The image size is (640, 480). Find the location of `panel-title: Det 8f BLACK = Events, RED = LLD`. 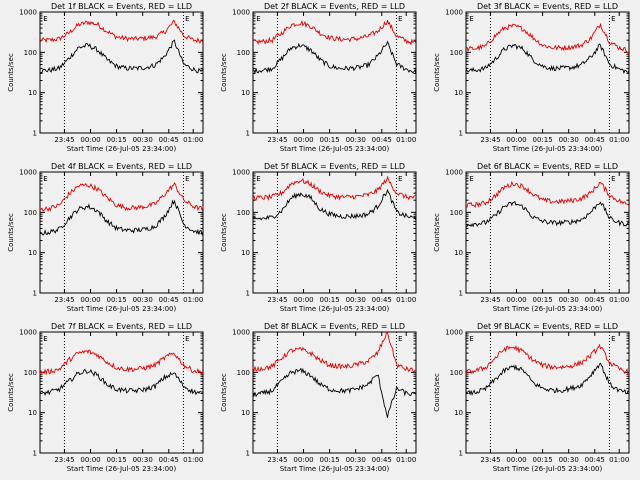

panel-title: Det 8f BLACK = Events, RED = LLD is located at coordinates (334, 326).